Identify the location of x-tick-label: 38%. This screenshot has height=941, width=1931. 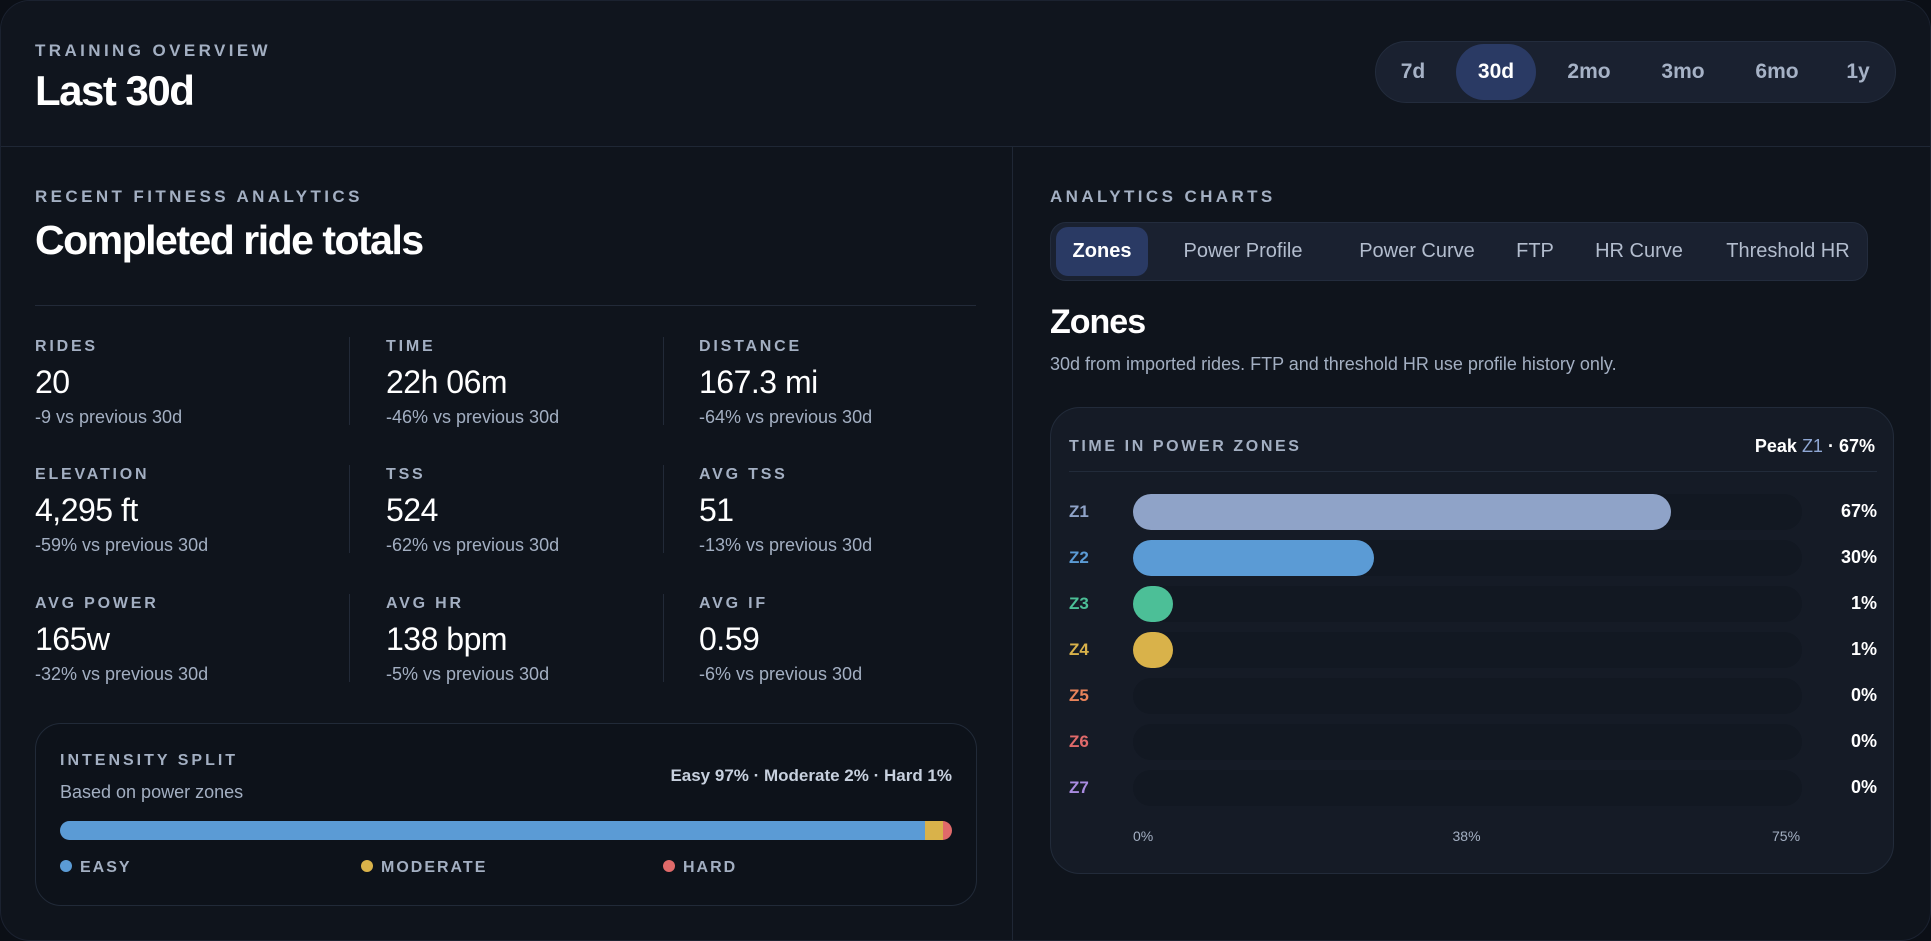
(1466, 836).